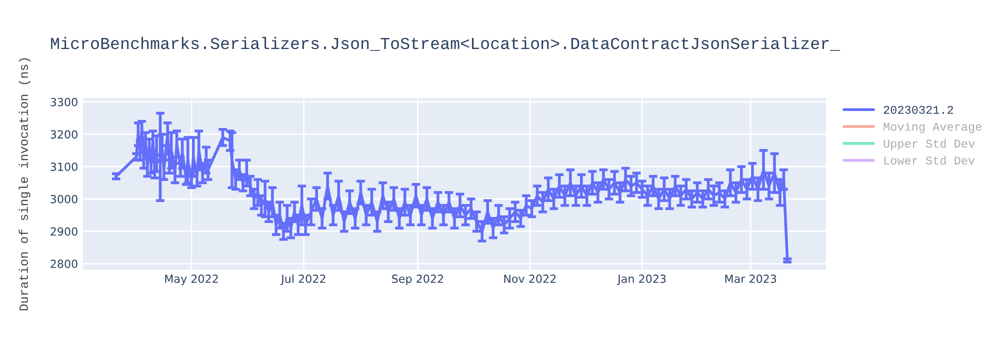 Image resolution: width=1000 pixels, height=350 pixels. What do you see at coordinates (64, 231) in the screenshot?
I see `y-tick-label: 2900` at bounding box center [64, 231].